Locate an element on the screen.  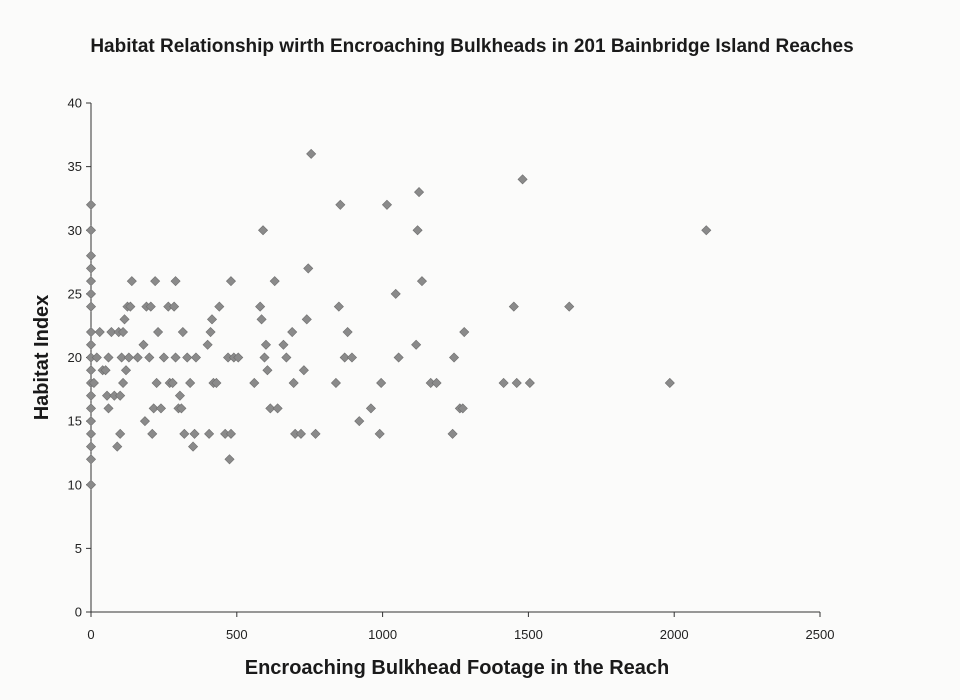
x-tick-label: 1500 is located at coordinates (528, 634).